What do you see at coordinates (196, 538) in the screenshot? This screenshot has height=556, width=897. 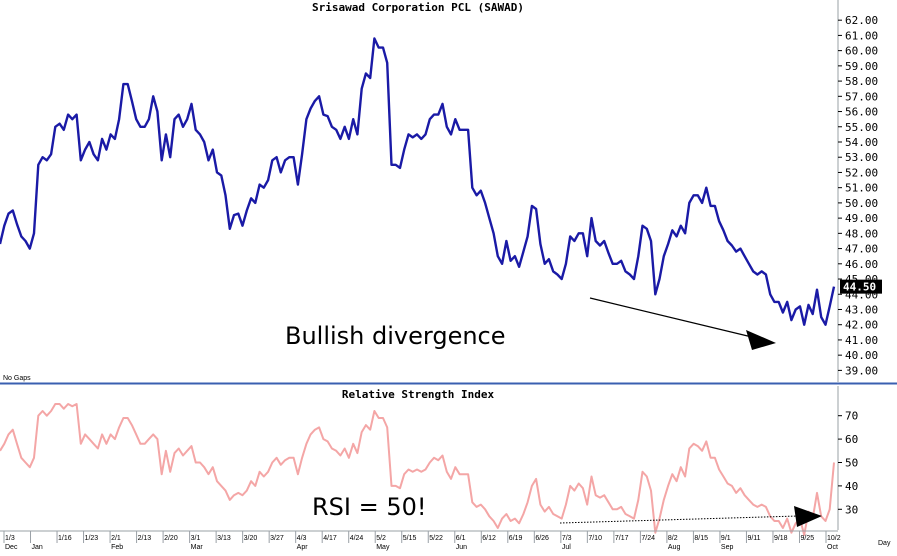 I see `x-tick-day-label: 3/1` at bounding box center [196, 538].